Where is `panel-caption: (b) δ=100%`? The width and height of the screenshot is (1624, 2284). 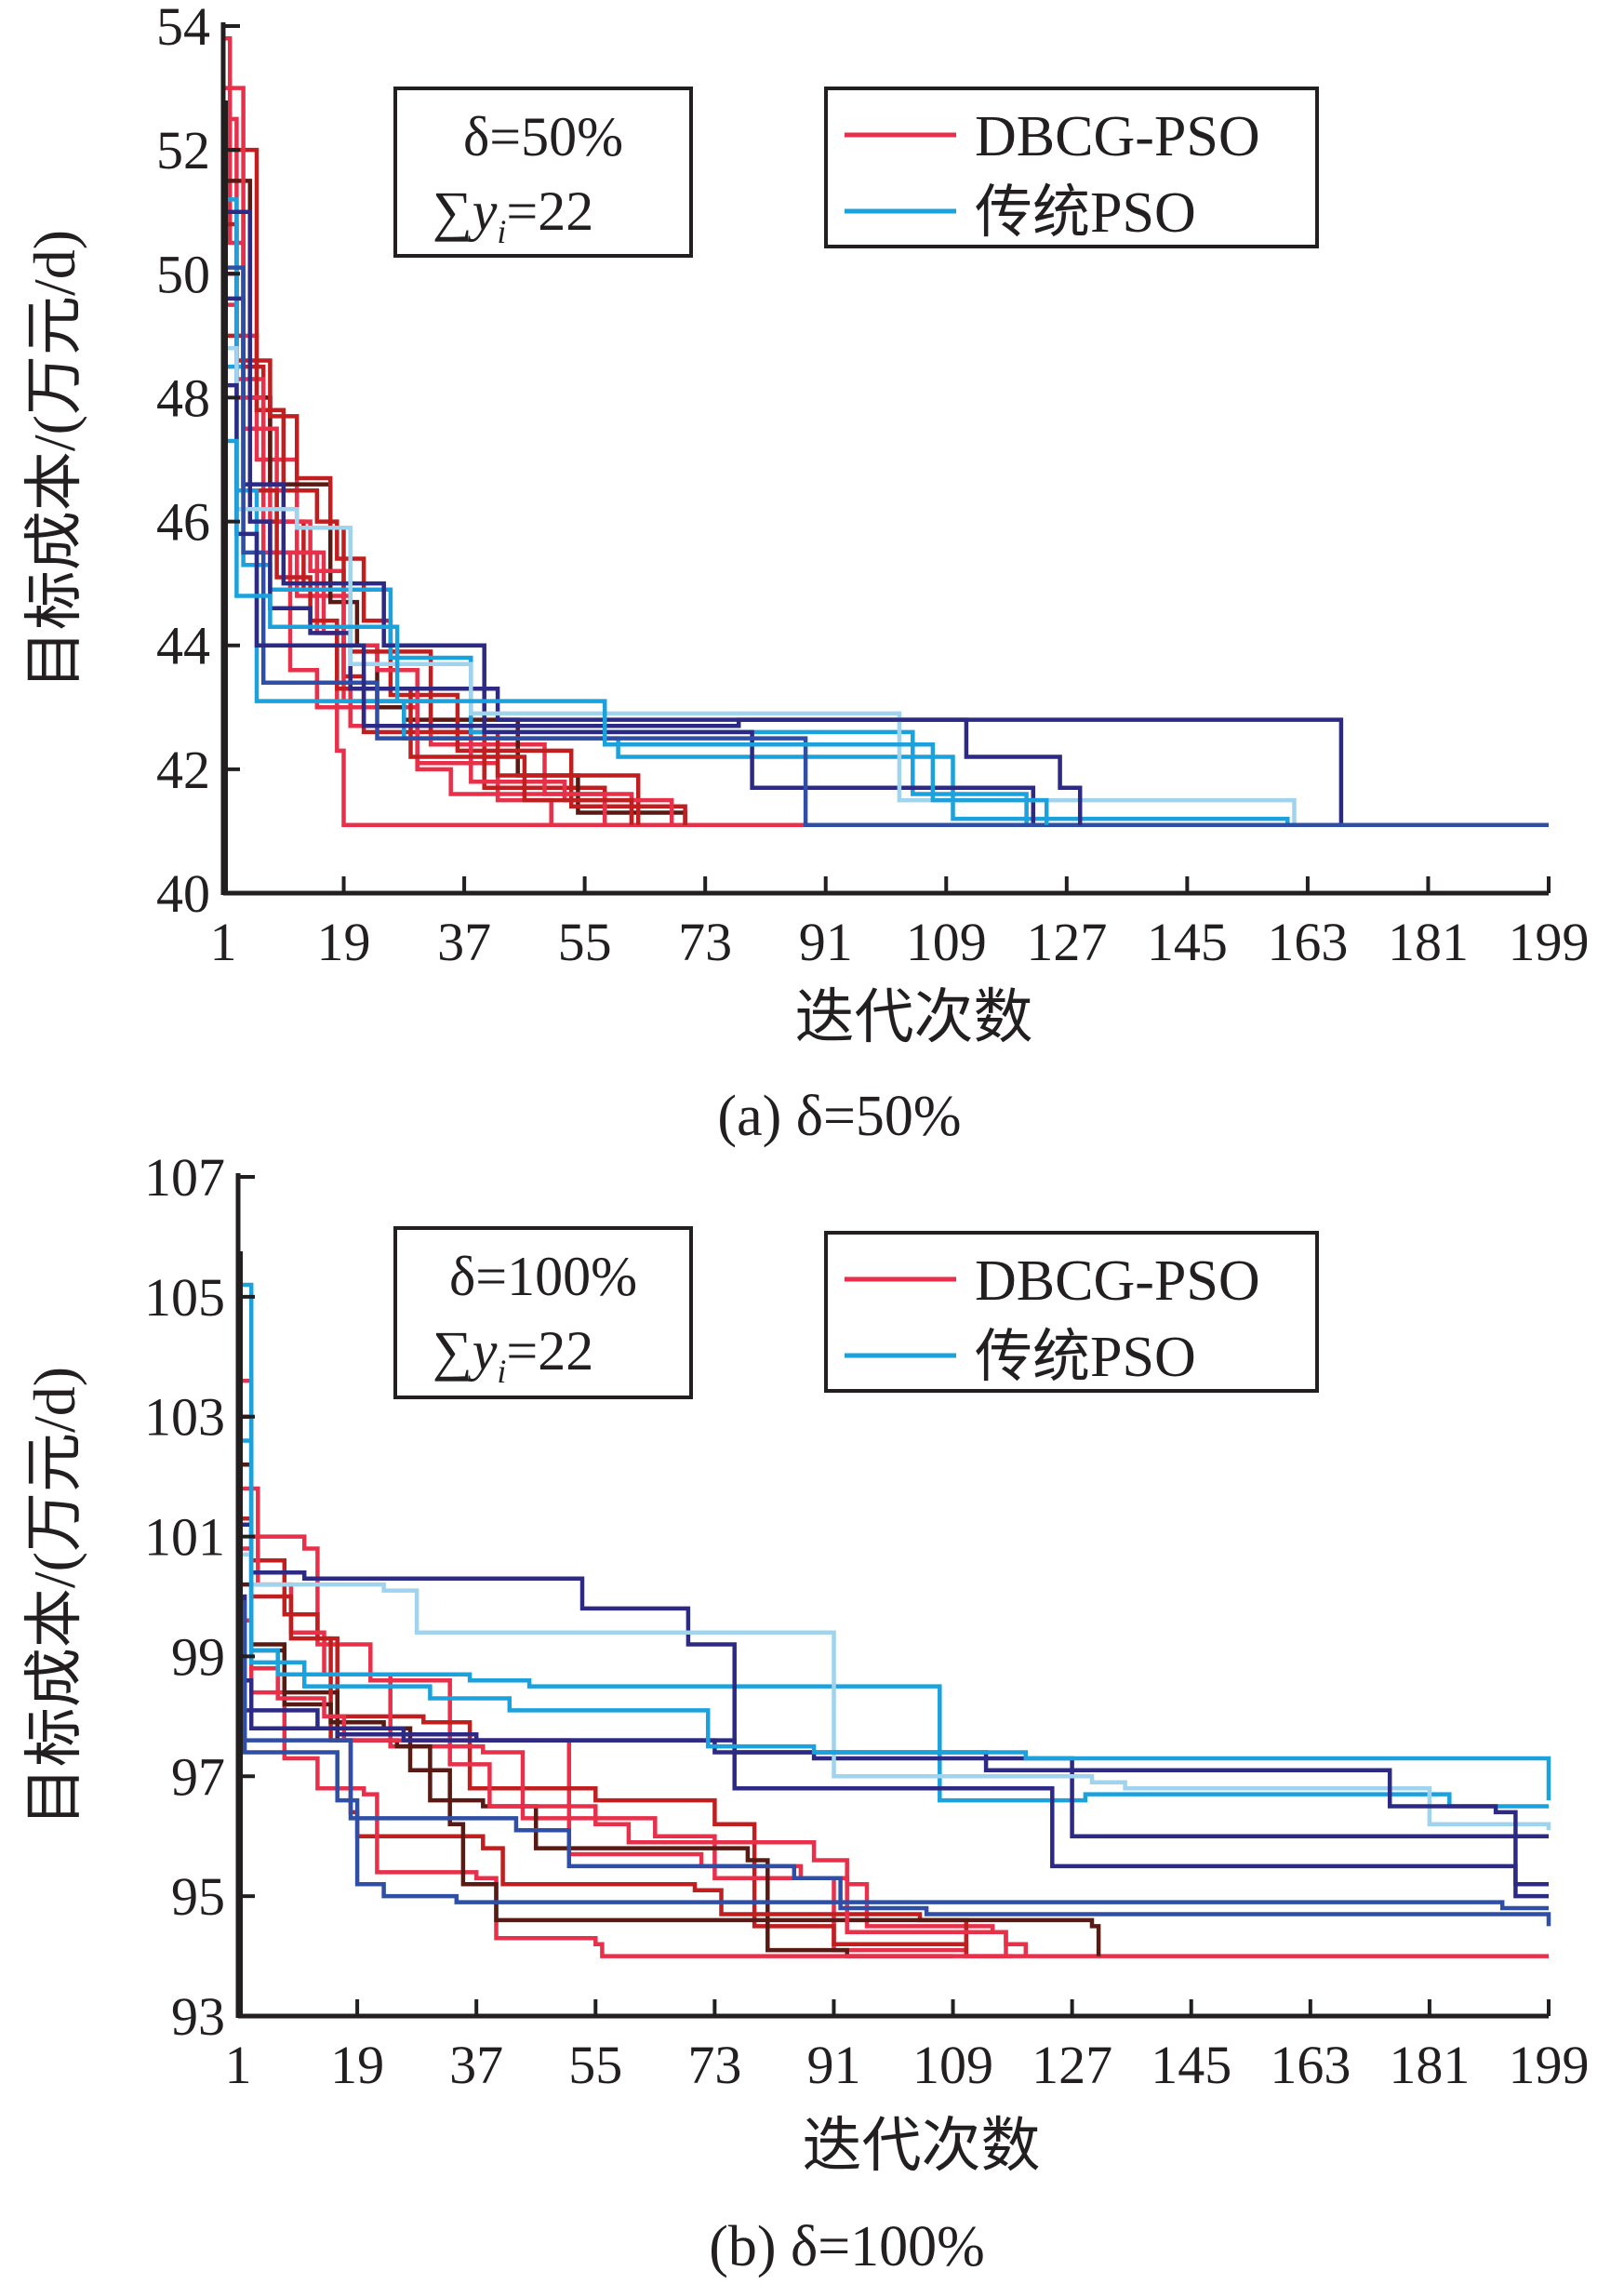 panel-caption: (b) δ=100% is located at coordinates (847, 2246).